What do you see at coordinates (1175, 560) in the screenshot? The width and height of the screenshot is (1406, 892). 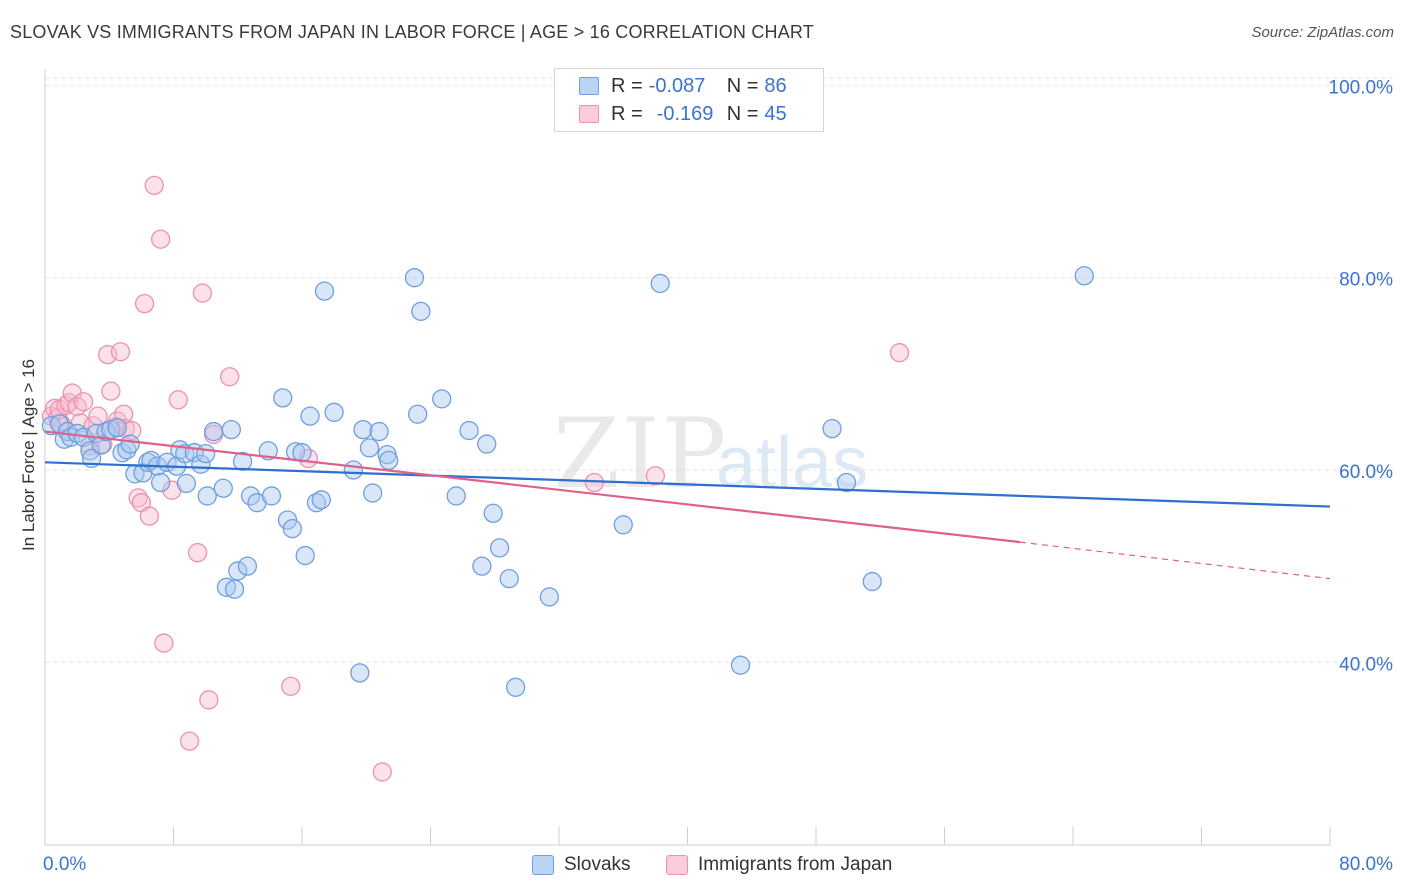 I see `japan-trend-extension` at bounding box center [1175, 560].